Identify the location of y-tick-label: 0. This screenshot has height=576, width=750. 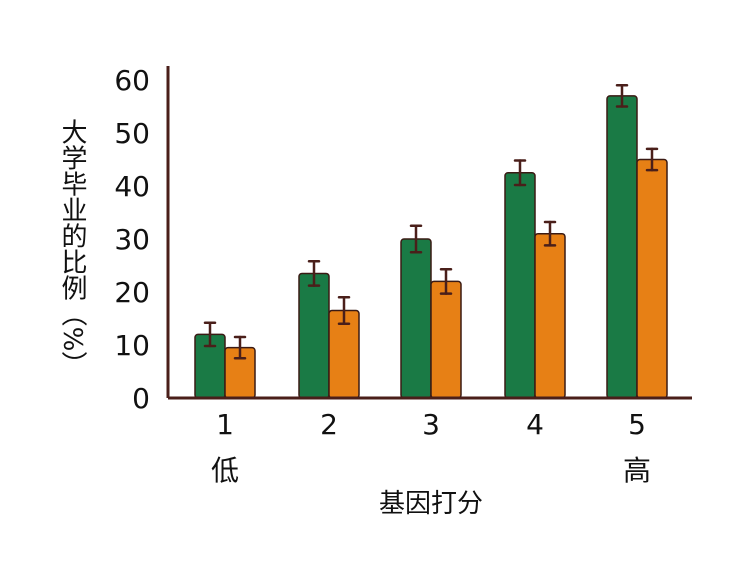
(141, 398).